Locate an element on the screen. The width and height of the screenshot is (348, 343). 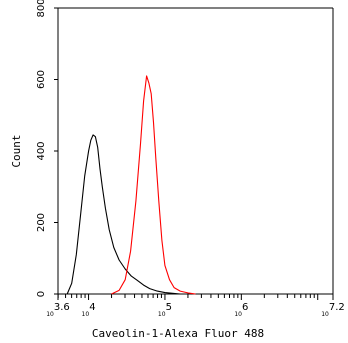
x-tick-label: 10⁶ is located at coordinates (241, 310).